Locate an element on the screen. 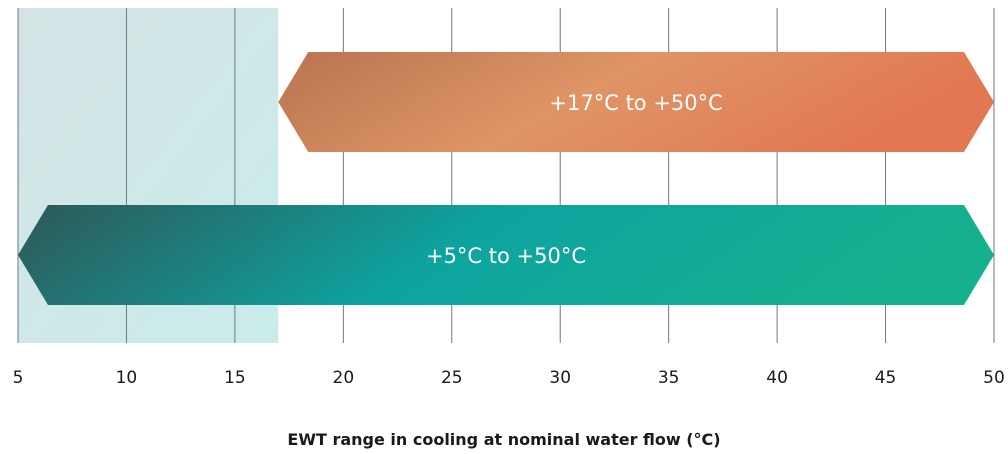  x-tick-label-10: 10 is located at coordinates (127, 378).